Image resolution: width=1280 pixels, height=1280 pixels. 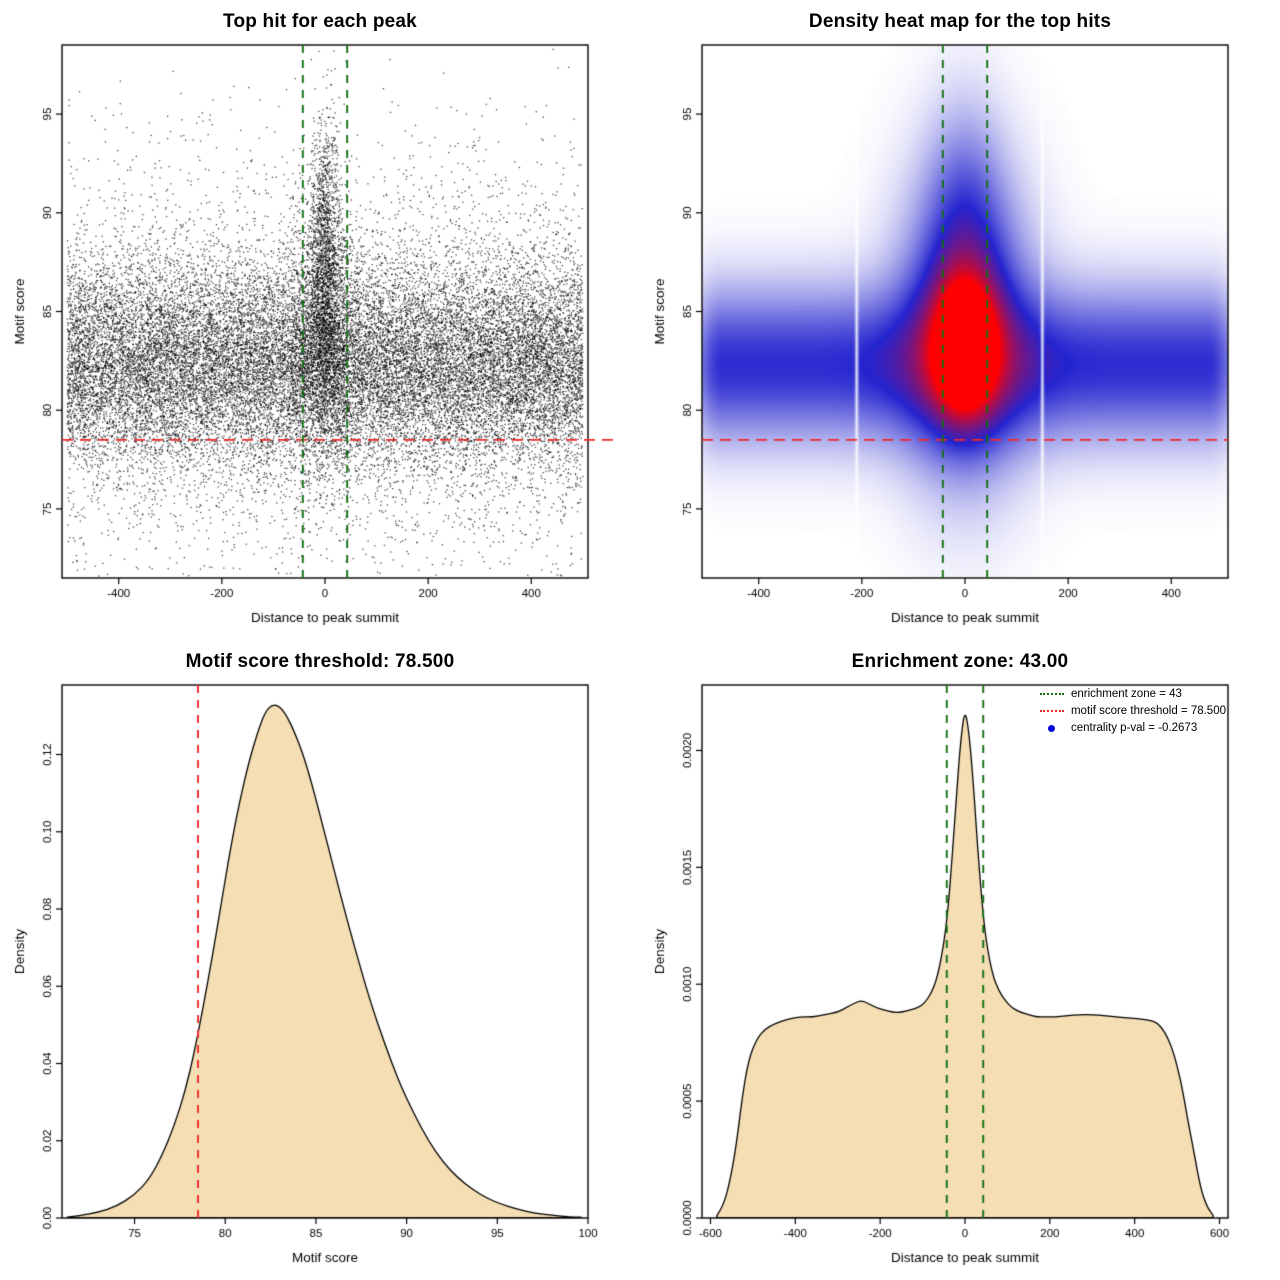 What do you see at coordinates (320, 661) in the screenshot?
I see `score-density-title: Motif score threshold: 78.500` at bounding box center [320, 661].